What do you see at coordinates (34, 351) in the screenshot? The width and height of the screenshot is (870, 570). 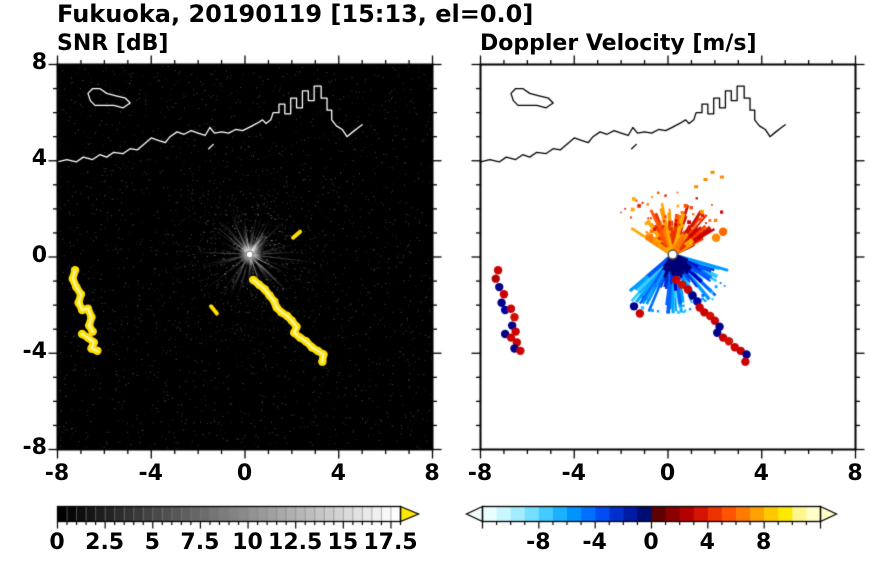 I see `y-tick-label: -4` at bounding box center [34, 351].